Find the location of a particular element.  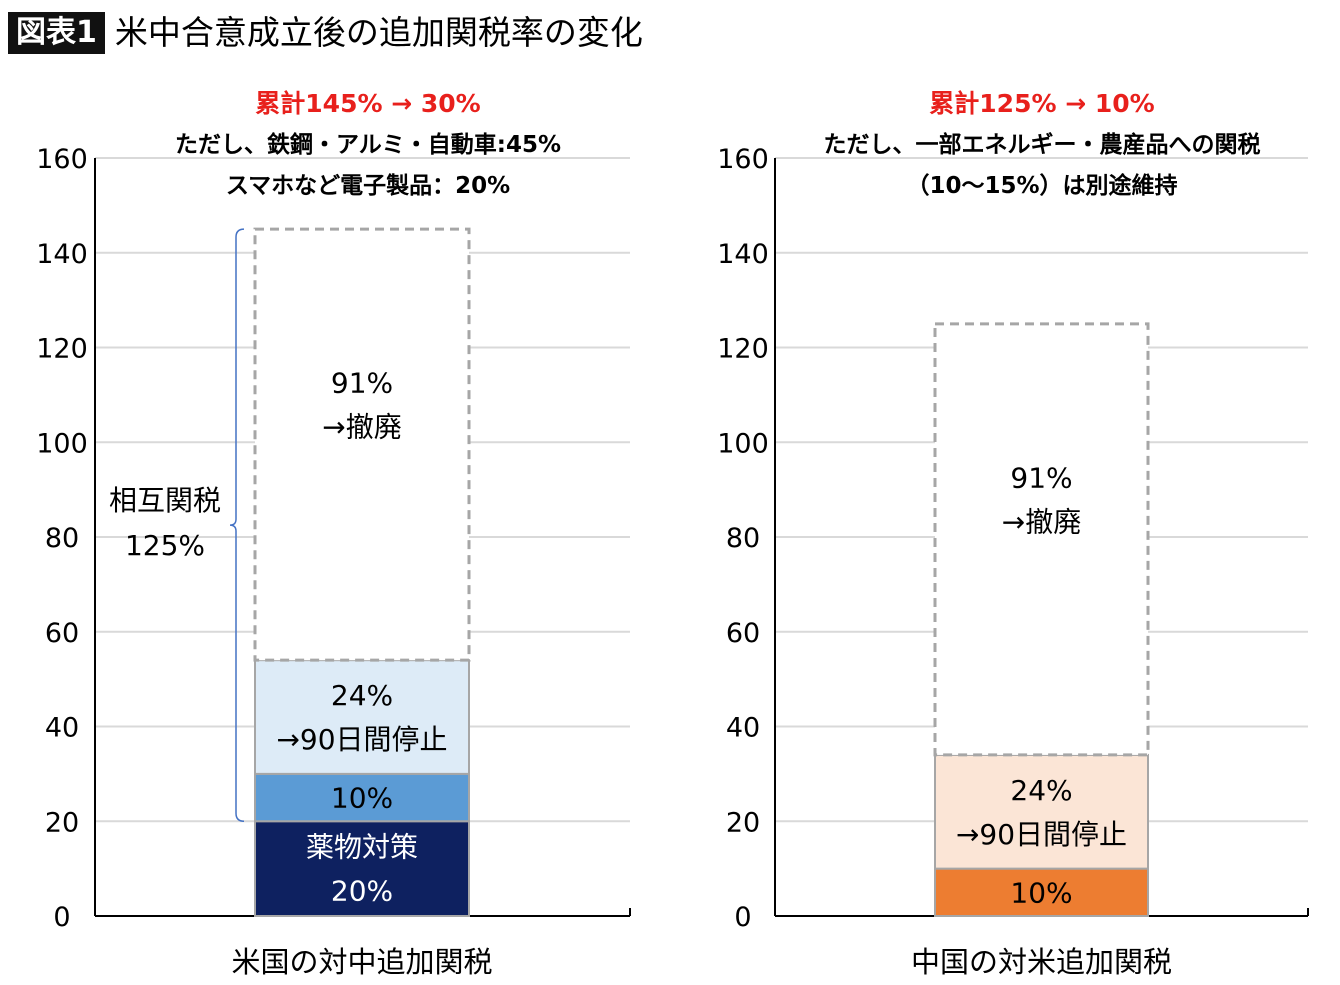

bracket-label: 125% is located at coordinates (165, 545).